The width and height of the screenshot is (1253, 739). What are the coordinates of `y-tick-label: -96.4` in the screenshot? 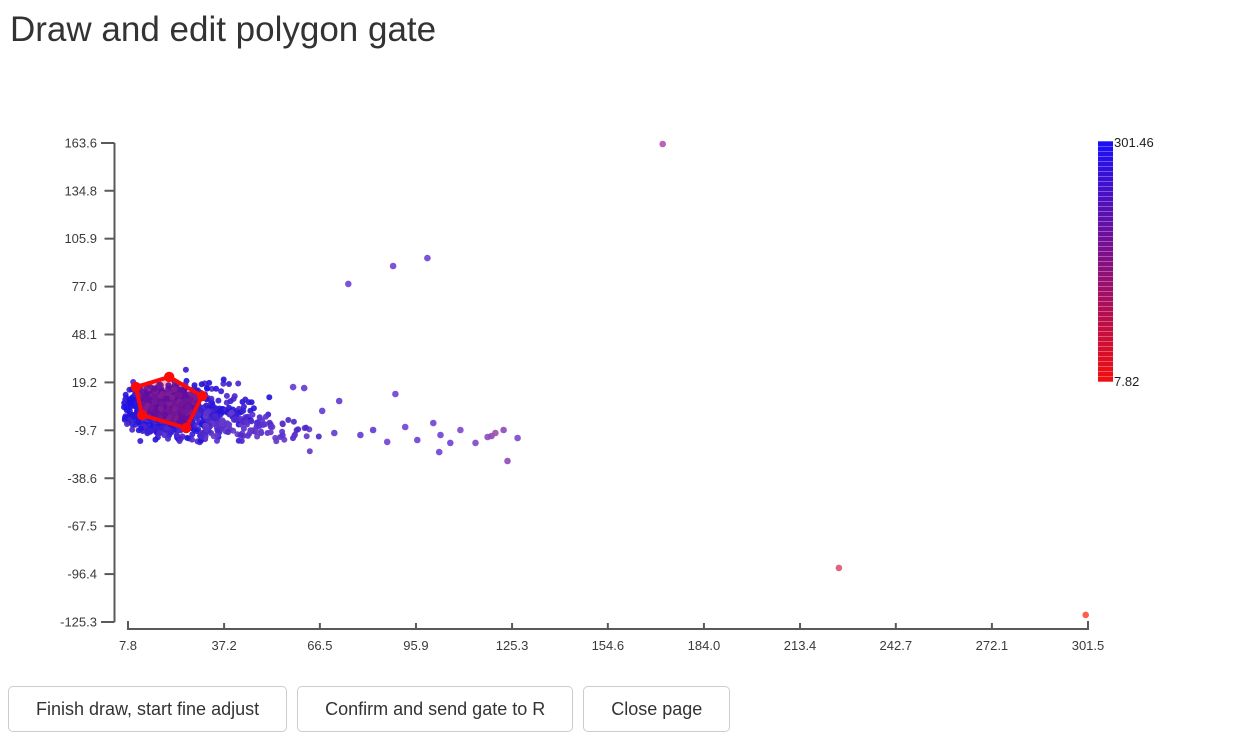 It's located at (82, 574).